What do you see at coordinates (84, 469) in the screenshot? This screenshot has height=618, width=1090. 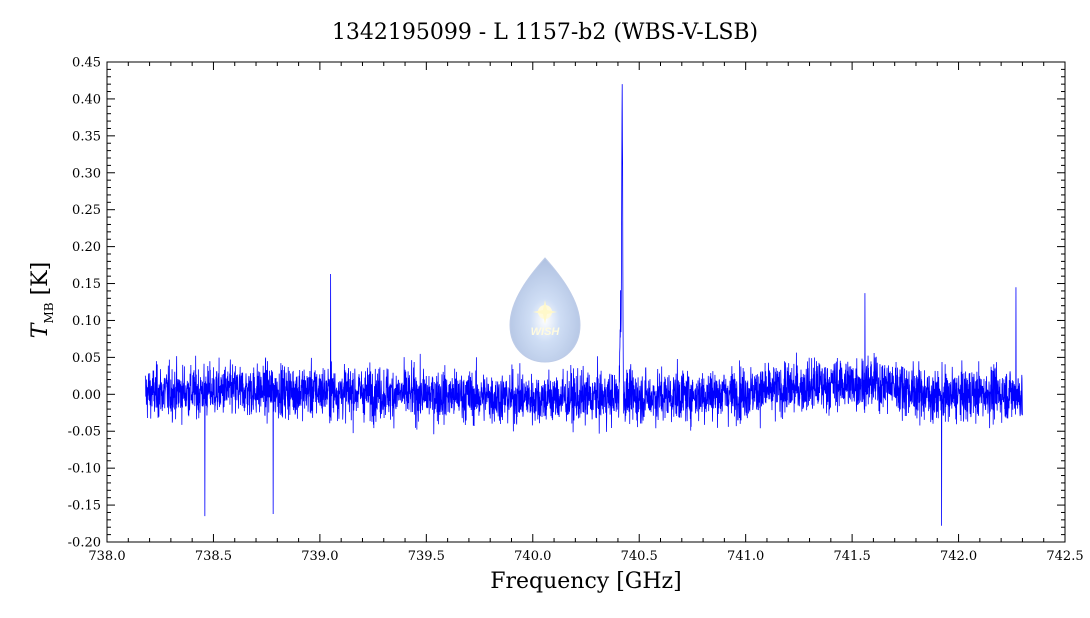 I see `y-tick-label: -0.10` at bounding box center [84, 469].